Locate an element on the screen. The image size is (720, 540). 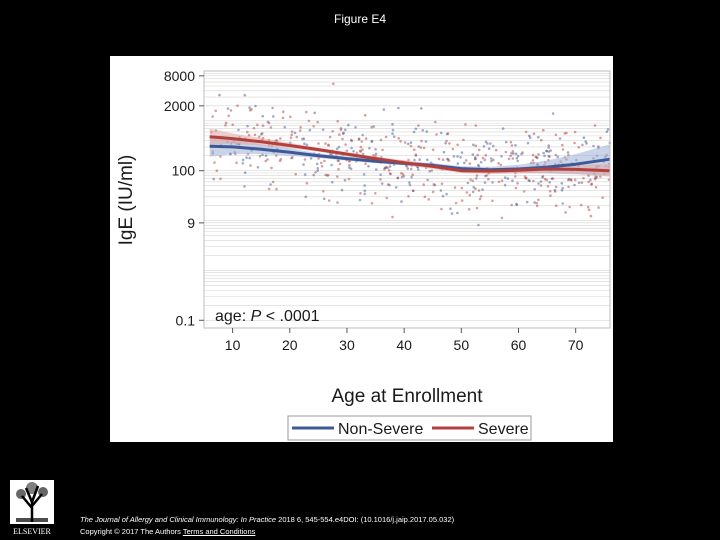
terms-and-conditions-link: Terms and Conditions is located at coordinates (219, 531).